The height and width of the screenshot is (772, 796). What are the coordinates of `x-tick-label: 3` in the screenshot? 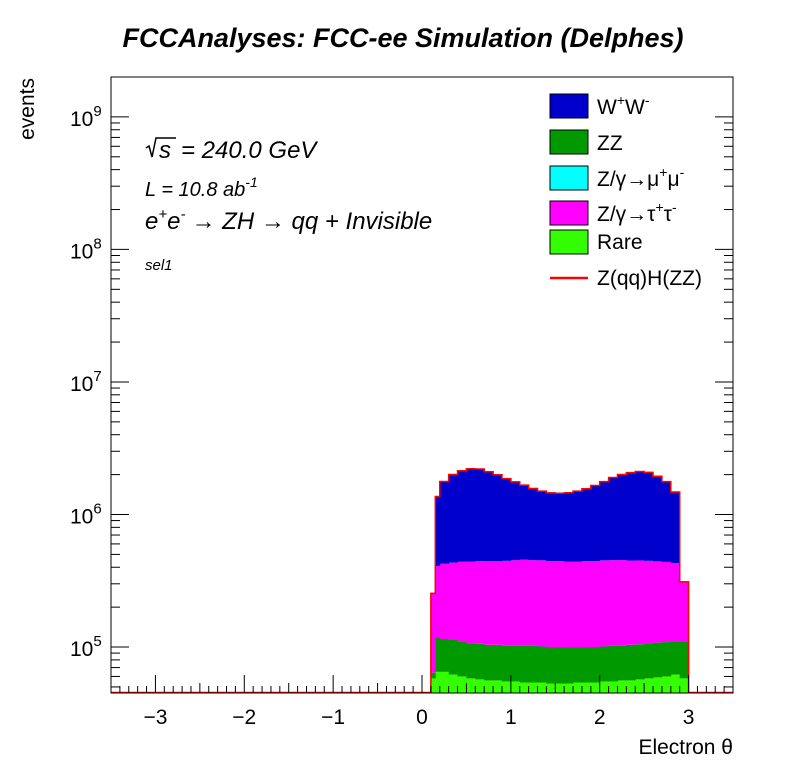 It's located at (689, 717).